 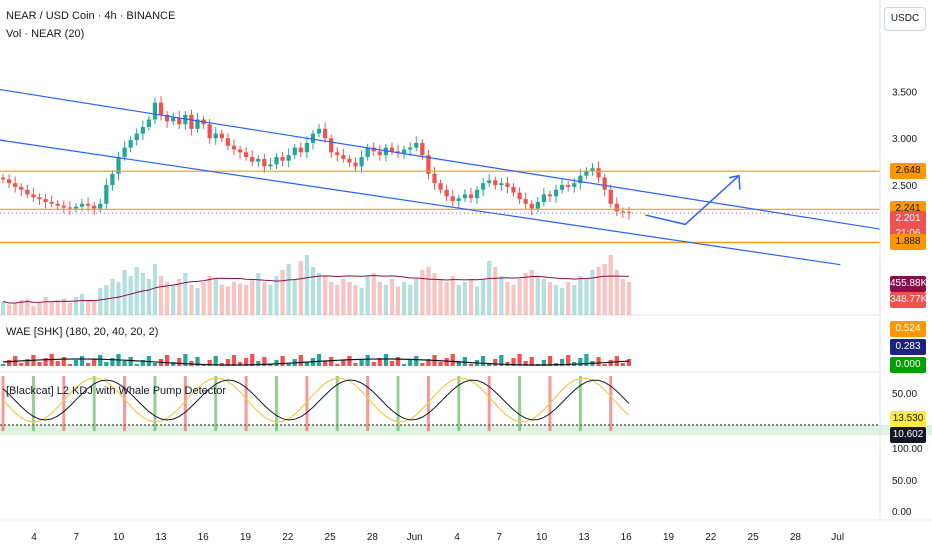 What do you see at coordinates (315, 289) in the screenshot?
I see `volume-ma-line` at bounding box center [315, 289].